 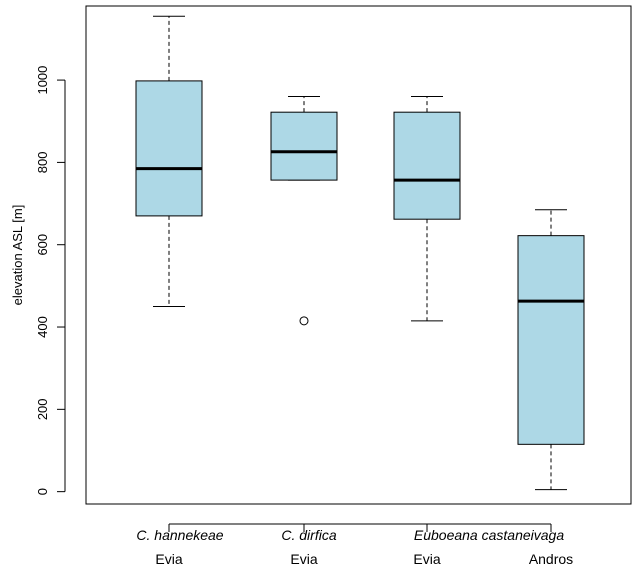 I want to click on y-tick-label: 1000, so click(x=42, y=80).